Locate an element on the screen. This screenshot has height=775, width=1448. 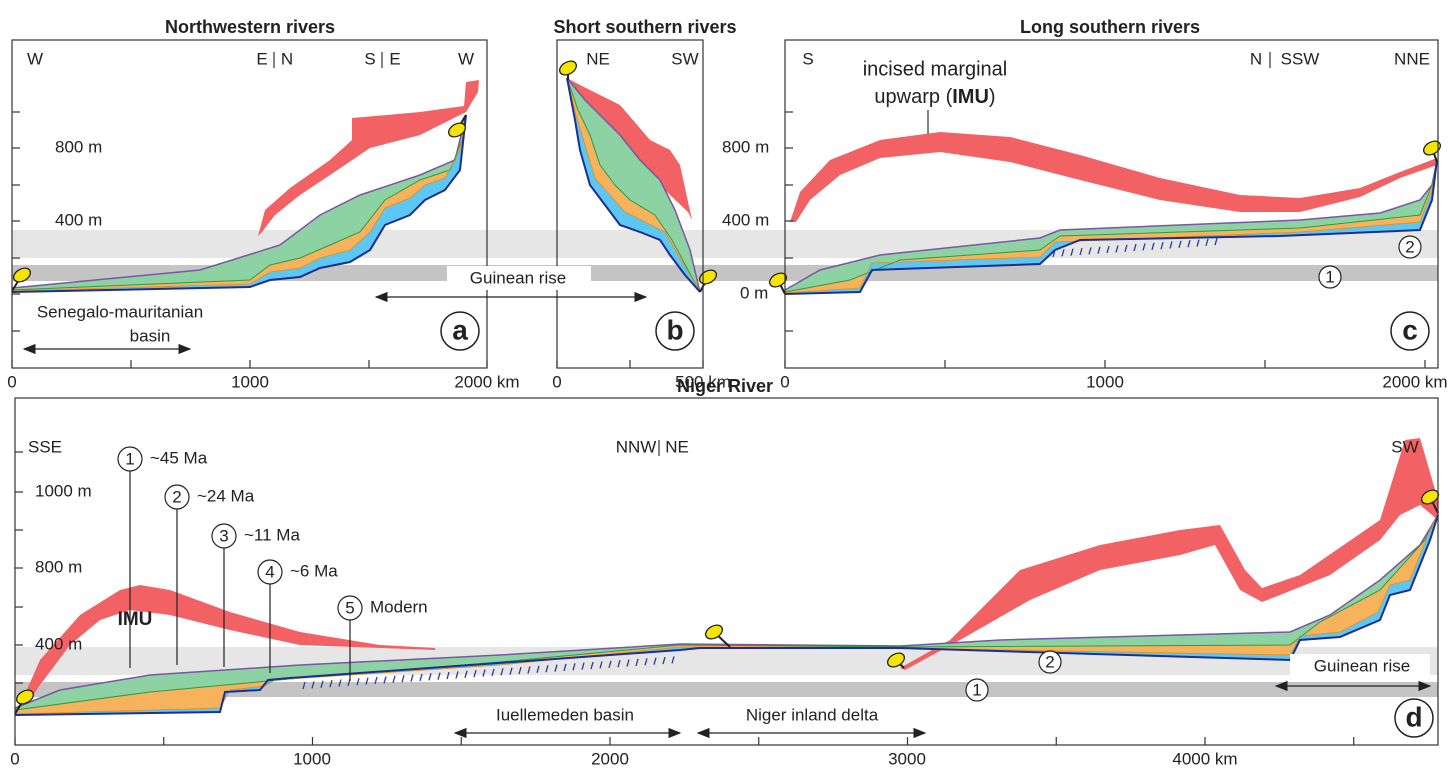
annotation: incised marginal is located at coordinates (935, 69).